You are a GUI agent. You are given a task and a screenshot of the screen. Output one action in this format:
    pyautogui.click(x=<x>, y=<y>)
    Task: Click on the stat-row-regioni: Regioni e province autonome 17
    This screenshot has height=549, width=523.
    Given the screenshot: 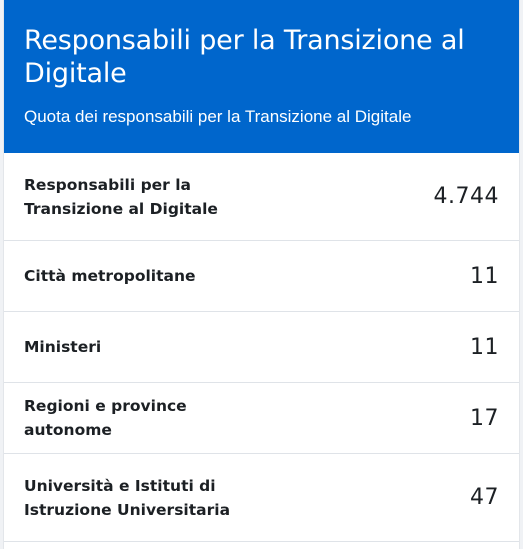 What is the action you would take?
    pyautogui.click(x=261, y=418)
    